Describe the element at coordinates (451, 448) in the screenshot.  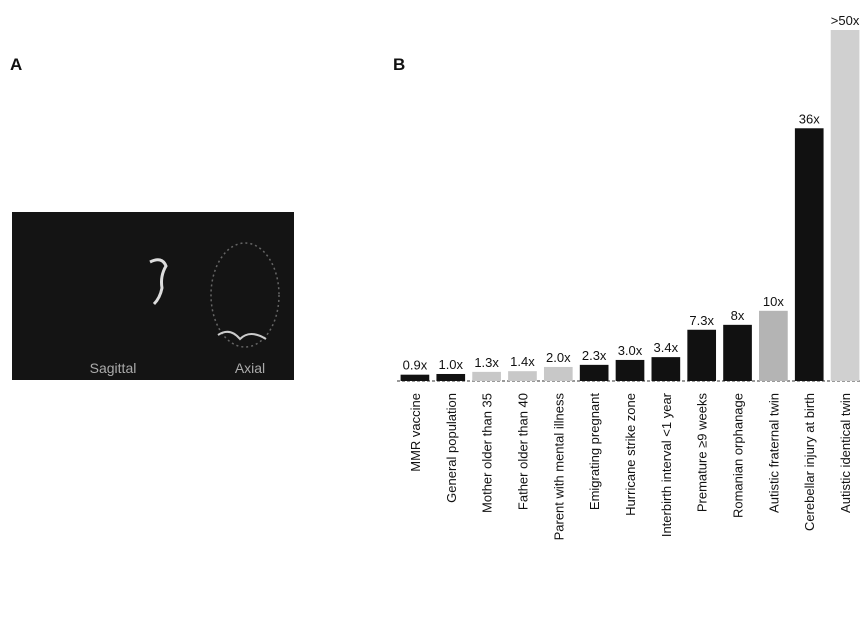
I see `x-tick-label: General population` at that location.